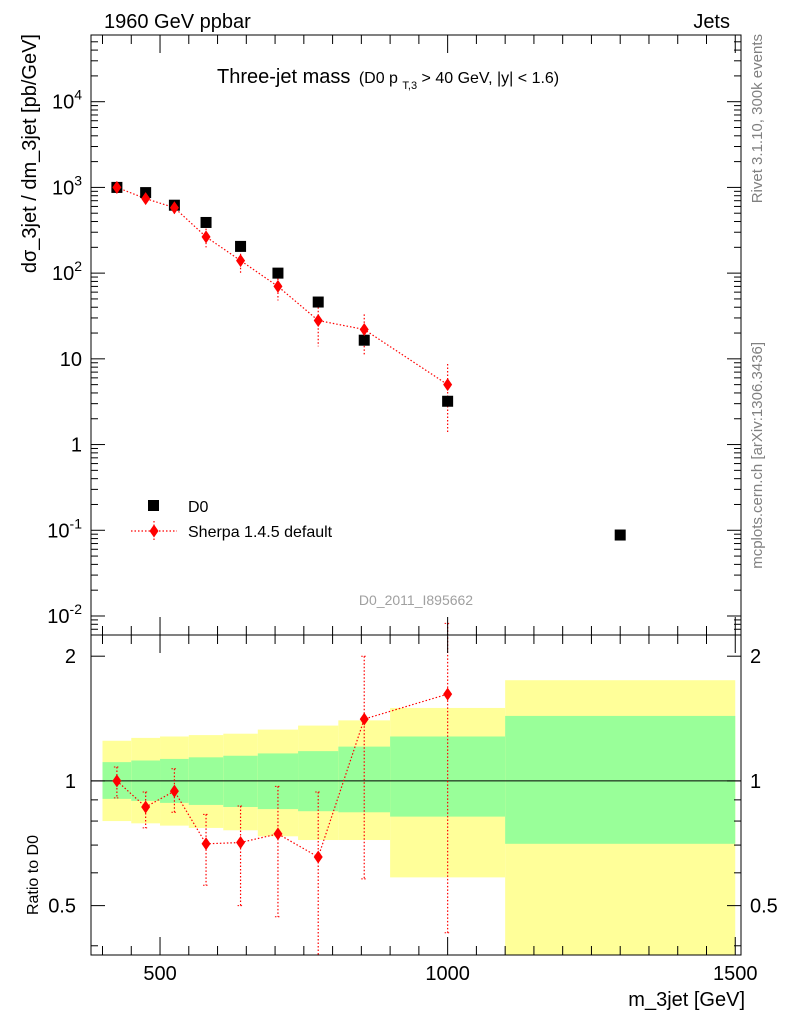 The height and width of the screenshot is (1024, 786). What do you see at coordinates (378, 78) in the screenshot?
I see `title-cut-open: (D0 p` at bounding box center [378, 78].